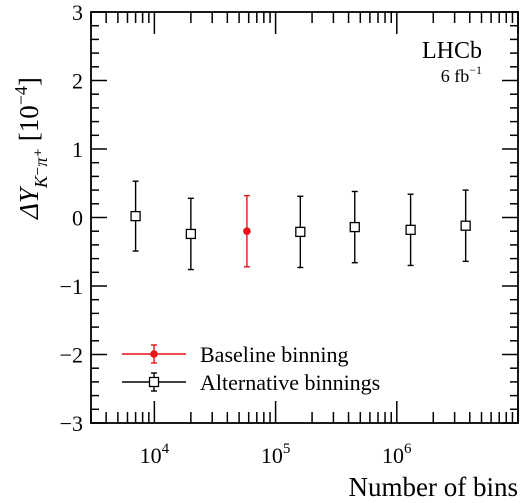 This screenshot has width=520, height=503. I want to click on data-points, so click(300, 225).